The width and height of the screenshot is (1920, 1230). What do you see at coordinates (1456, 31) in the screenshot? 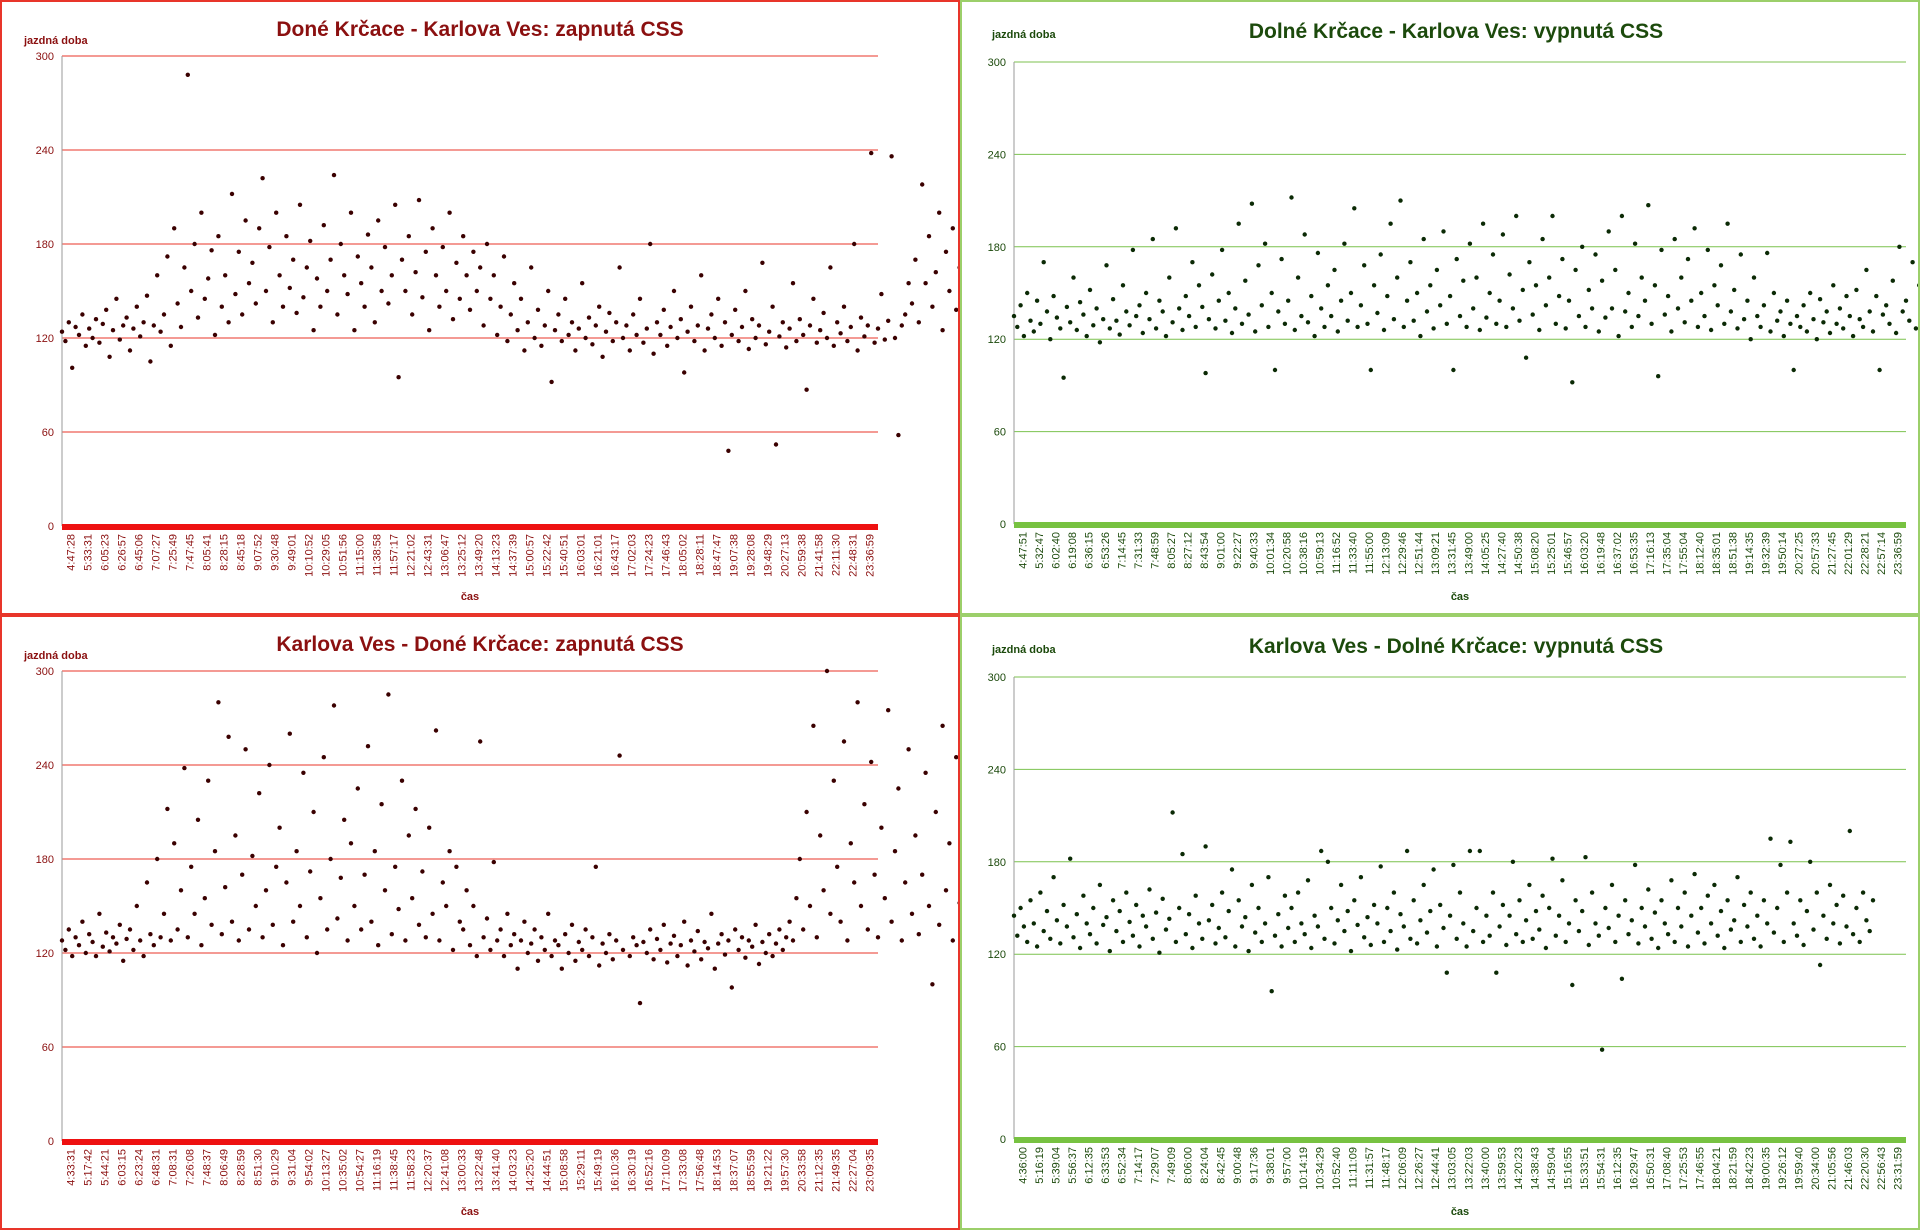
I see `chart-title: Dolné Krčace - Karlova Ves: vypnutá CSS` at bounding box center [1456, 31].